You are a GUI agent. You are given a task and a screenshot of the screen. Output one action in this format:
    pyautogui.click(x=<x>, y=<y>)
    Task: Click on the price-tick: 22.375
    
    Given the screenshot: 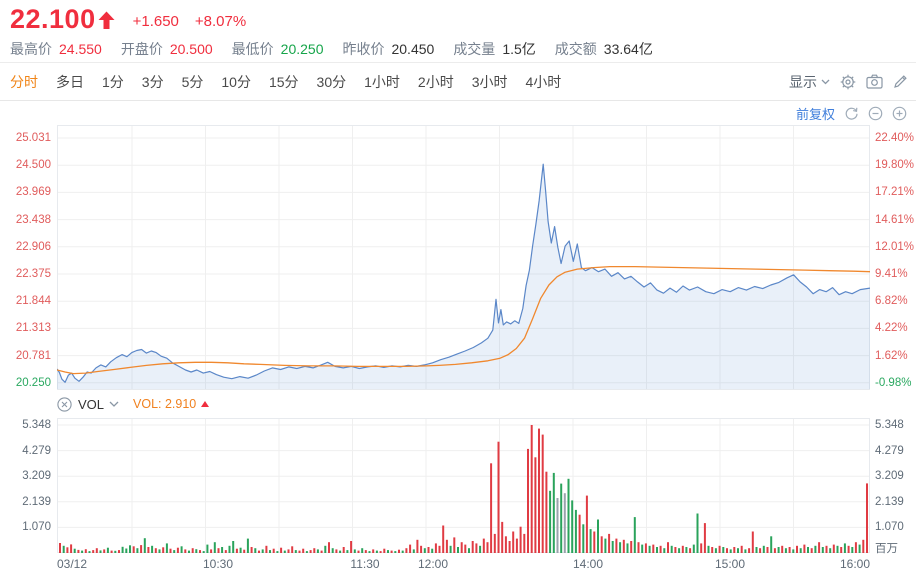 What is the action you would take?
    pyautogui.click(x=33, y=274)
    